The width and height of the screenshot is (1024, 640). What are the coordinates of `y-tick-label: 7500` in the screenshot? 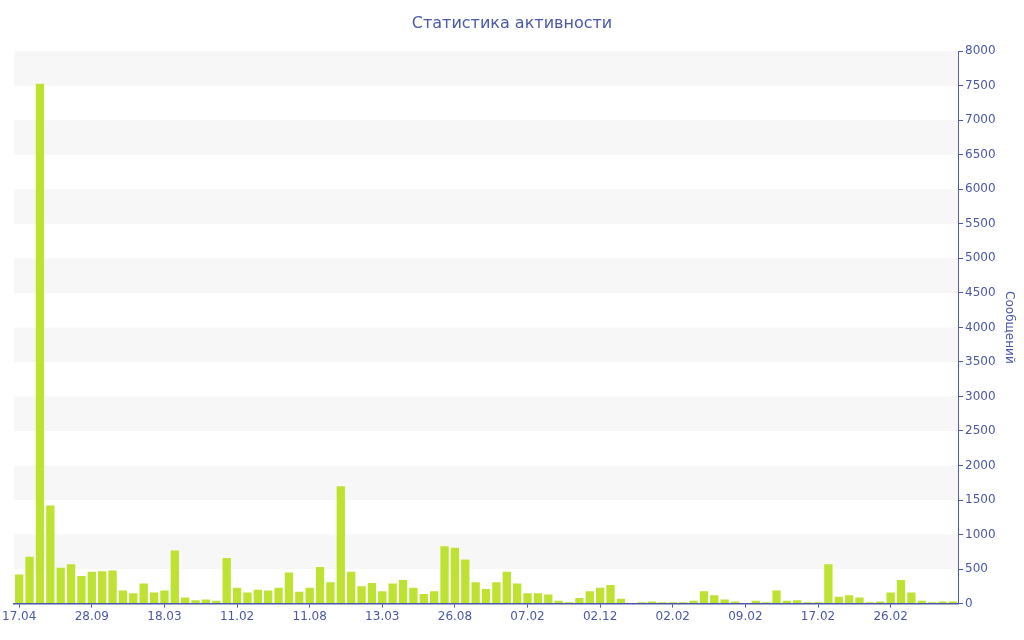 It's located at (980, 84).